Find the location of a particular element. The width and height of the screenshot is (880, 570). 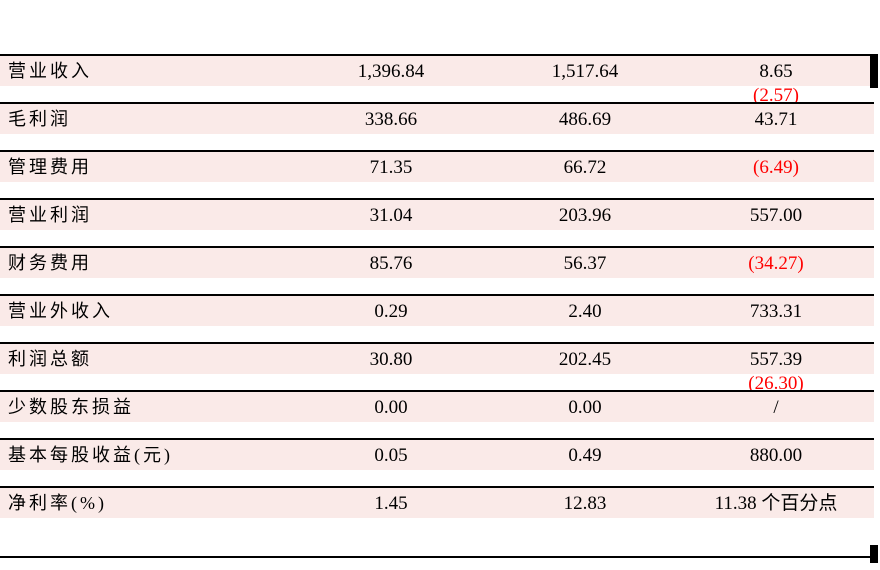

row-label: 利润总额 is located at coordinates (50, 359).